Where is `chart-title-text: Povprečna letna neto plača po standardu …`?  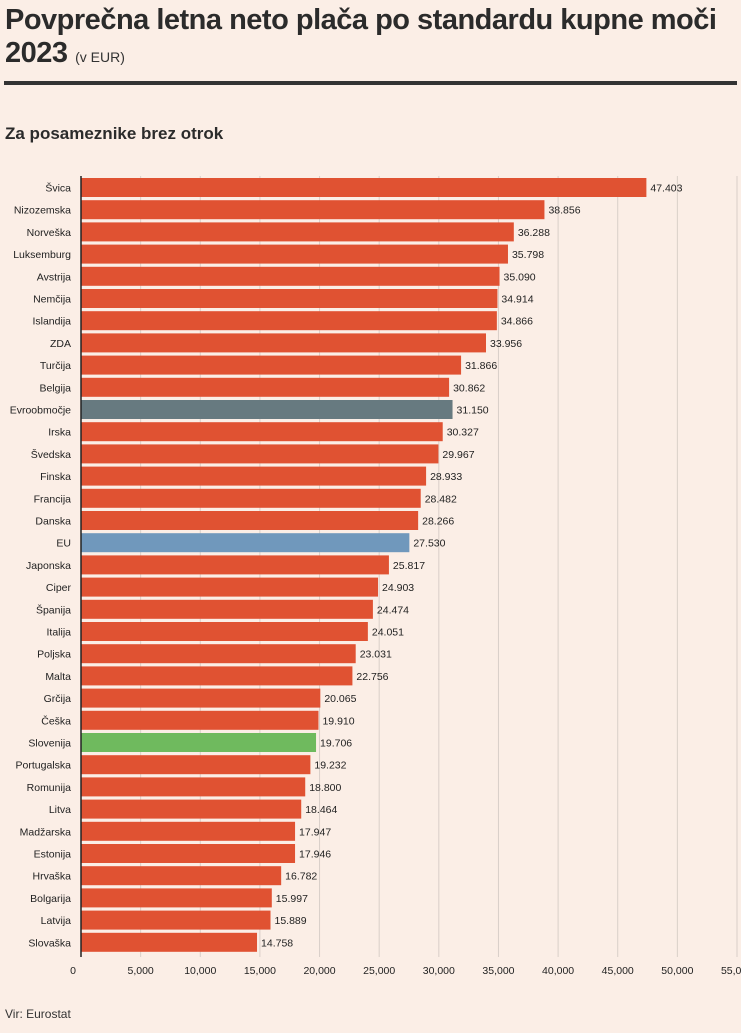 chart-title-text: Povprečna letna neto plača po standardu … is located at coordinates (361, 36).